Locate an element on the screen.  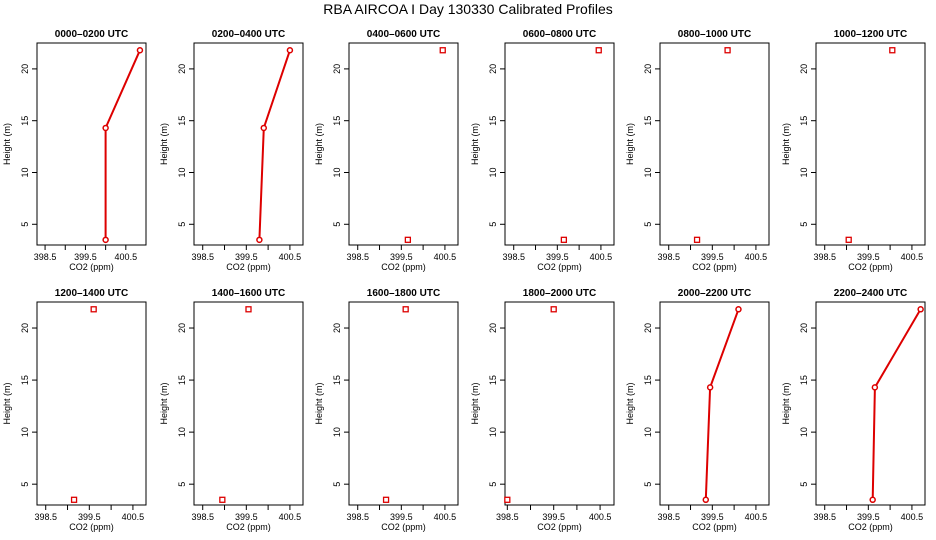
panel-title: 1600–1800 UTC is located at coordinates (403, 293).